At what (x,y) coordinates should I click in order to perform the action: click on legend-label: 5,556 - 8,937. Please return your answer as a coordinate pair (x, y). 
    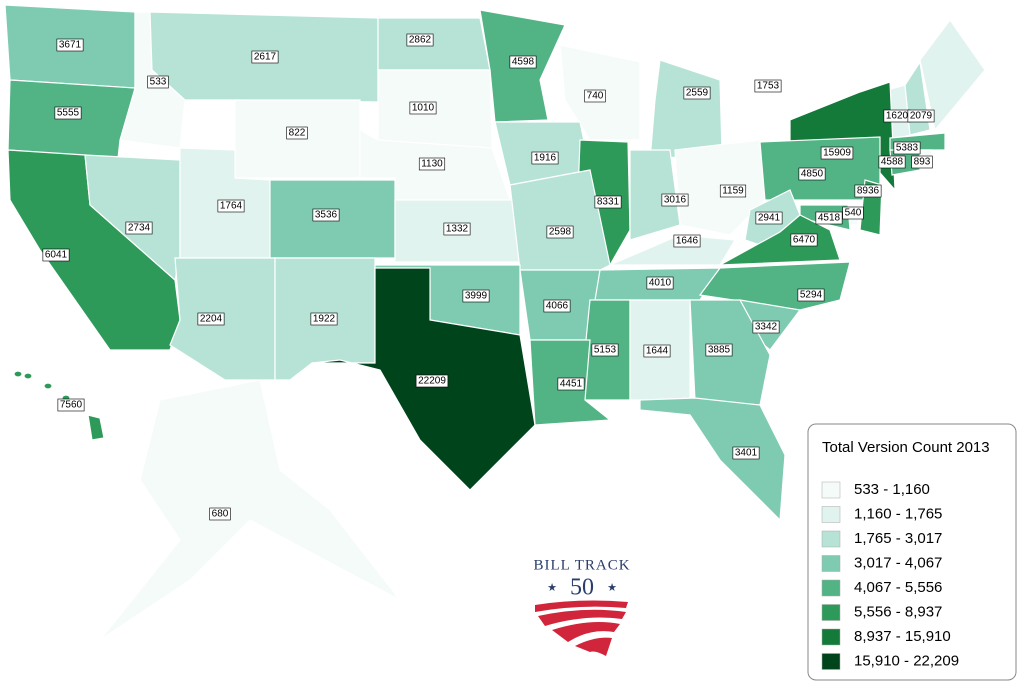
    Looking at the image, I should click on (898, 611).